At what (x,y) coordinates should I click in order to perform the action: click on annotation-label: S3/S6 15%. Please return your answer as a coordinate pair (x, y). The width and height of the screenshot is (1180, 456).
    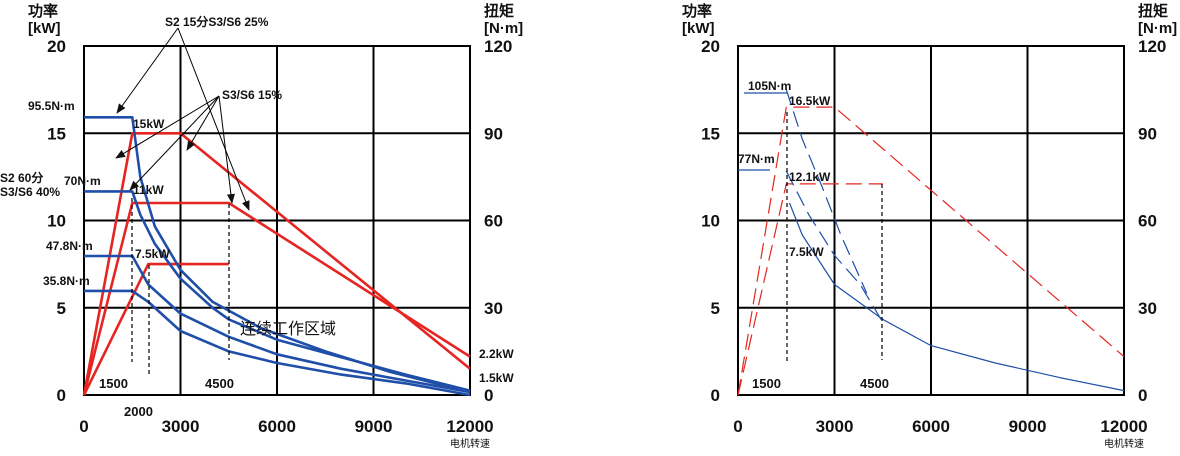
    Looking at the image, I should click on (252, 95).